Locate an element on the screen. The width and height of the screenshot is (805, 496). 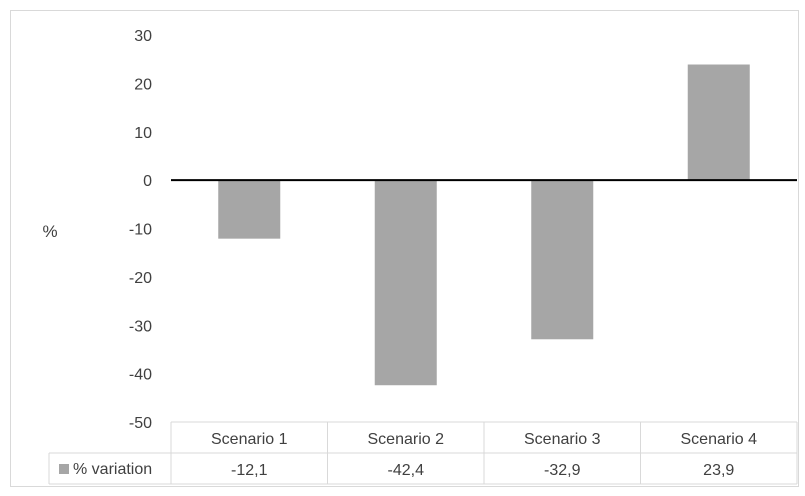
y-tick-label: 20 is located at coordinates (143, 84).